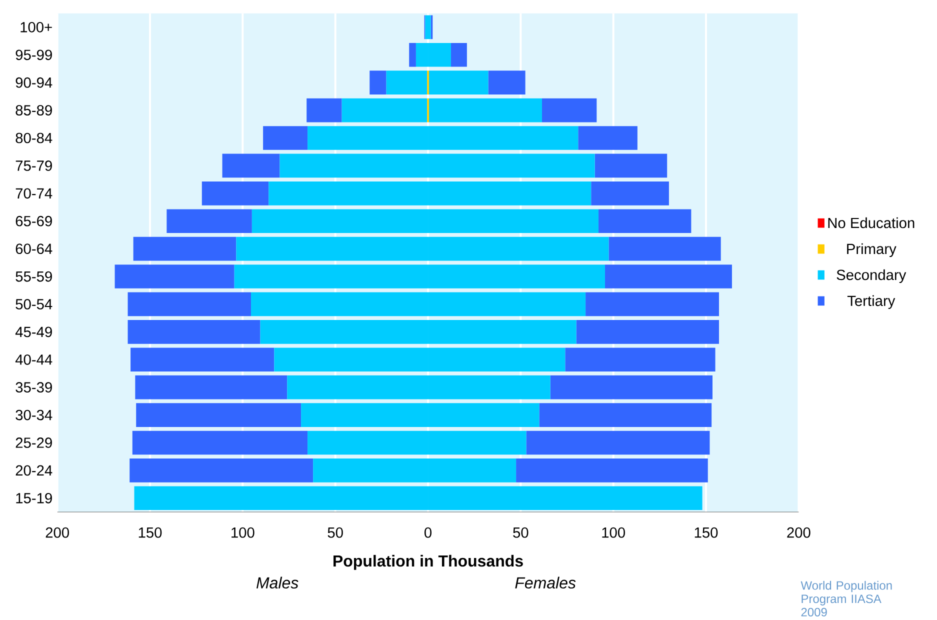 This screenshot has height=620, width=937. Describe the element at coordinates (871, 222) in the screenshot. I see `legend-label: No Education` at that location.